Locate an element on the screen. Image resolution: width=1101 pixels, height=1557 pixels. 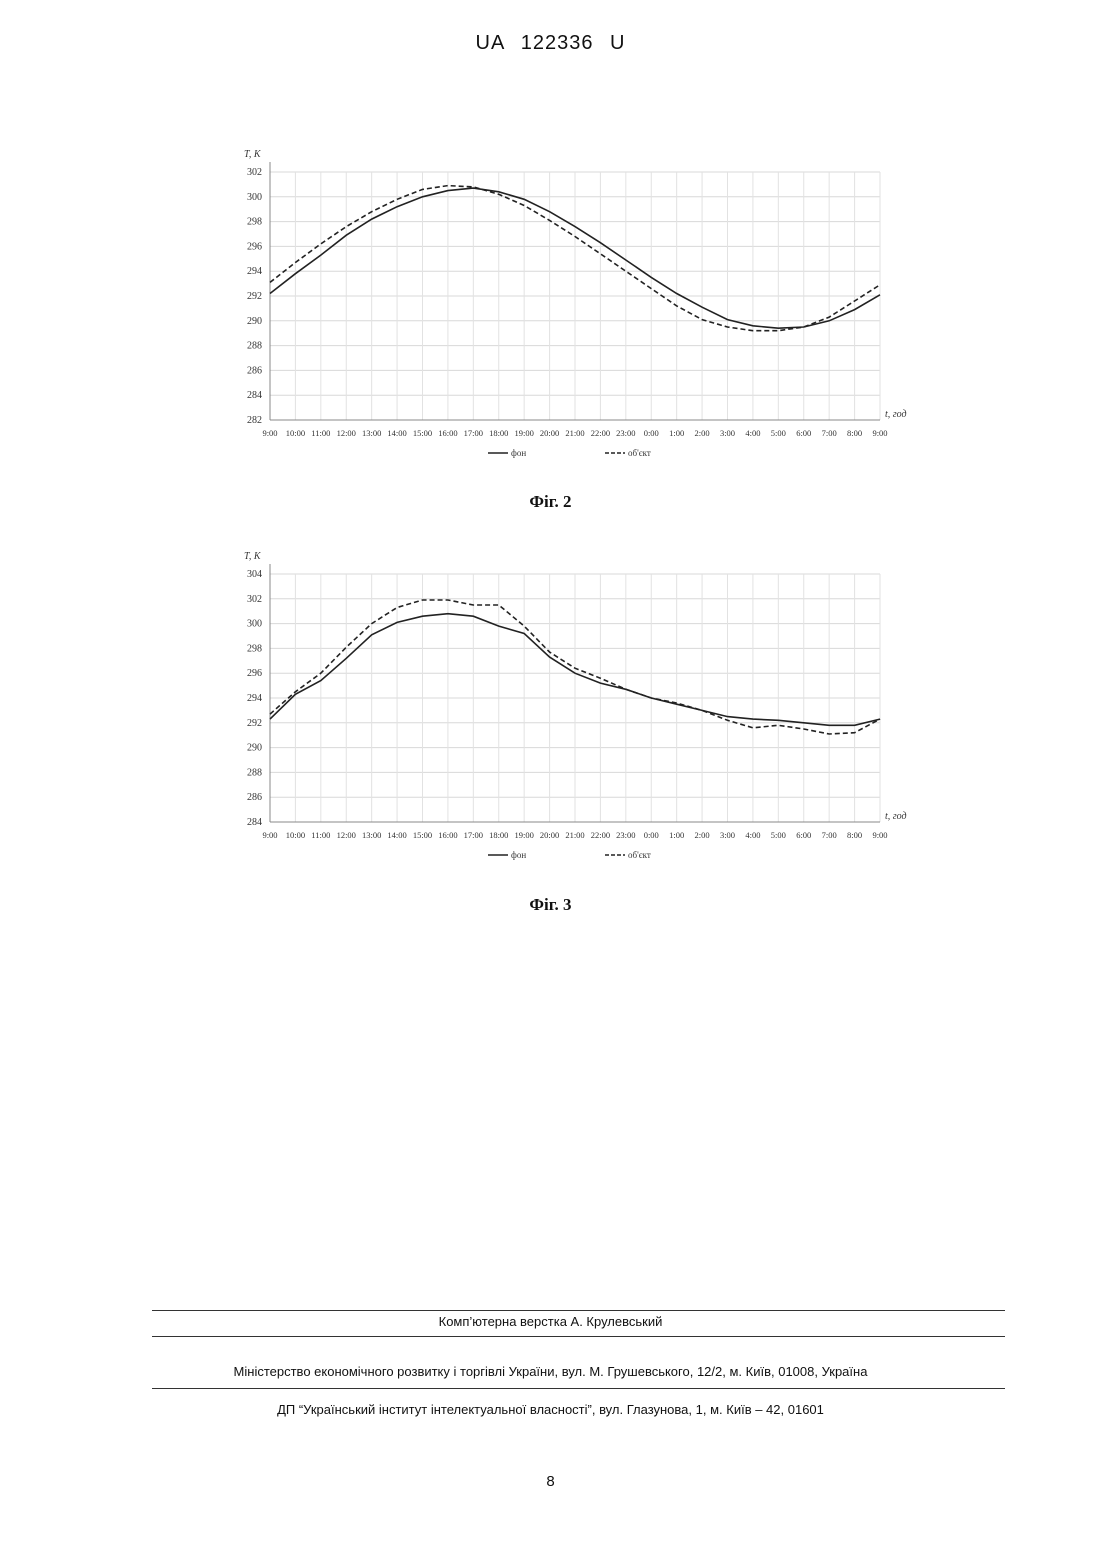
y-tick-label: 282 is located at coordinates (254, 420).